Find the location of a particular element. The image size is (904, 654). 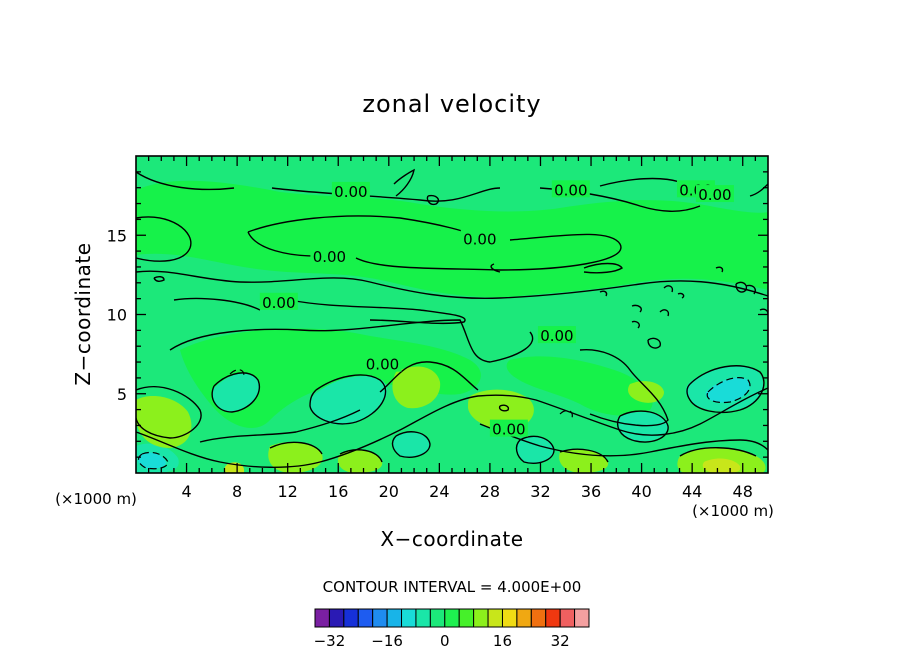

x-axis-label: X−coordinate is located at coordinates (451, 539).